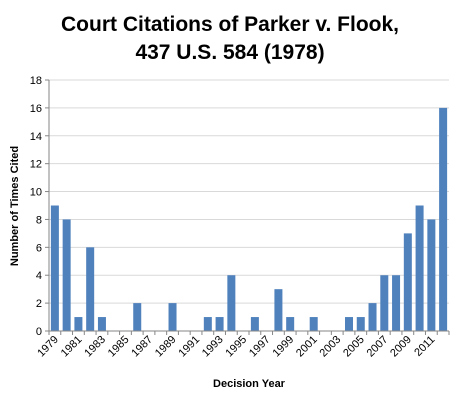  What do you see at coordinates (36, 81) in the screenshot?
I see `y-tick-label: 18` at bounding box center [36, 81].